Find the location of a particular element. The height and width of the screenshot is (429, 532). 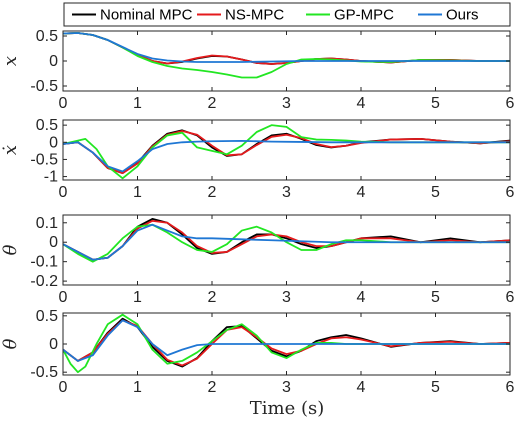

legend-box is located at coordinates (287, 14).